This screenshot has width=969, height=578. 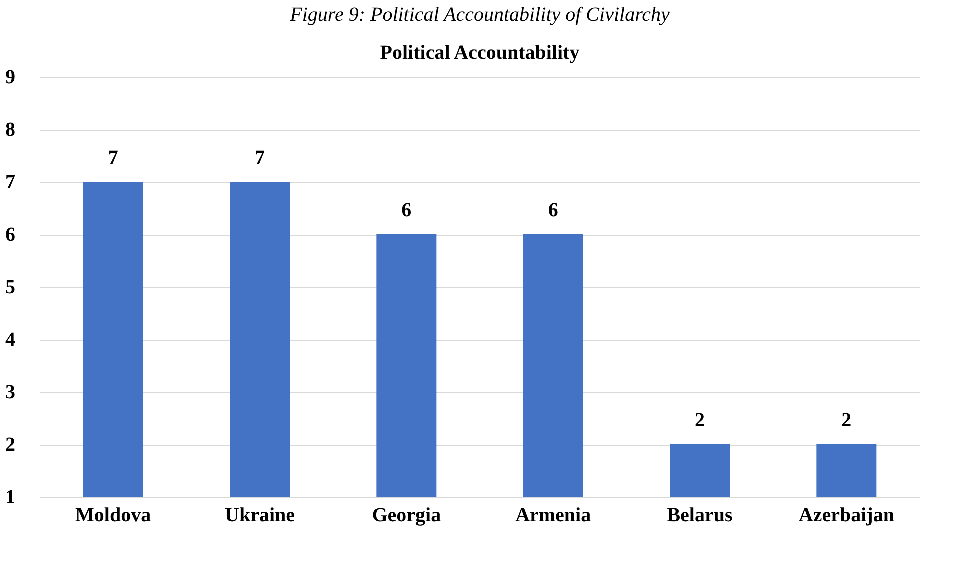 I want to click on x-tick-label: Belarus, so click(x=700, y=515).